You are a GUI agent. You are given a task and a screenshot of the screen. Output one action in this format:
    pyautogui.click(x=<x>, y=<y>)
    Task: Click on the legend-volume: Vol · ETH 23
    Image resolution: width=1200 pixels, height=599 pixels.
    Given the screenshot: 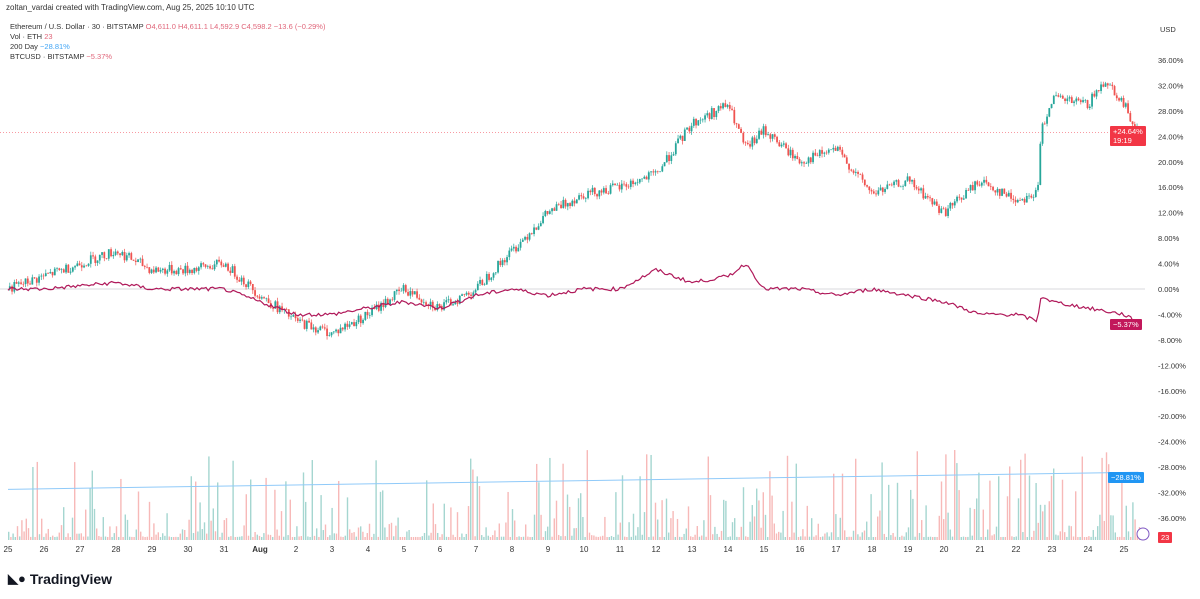 What is the action you would take?
    pyautogui.click(x=167, y=37)
    